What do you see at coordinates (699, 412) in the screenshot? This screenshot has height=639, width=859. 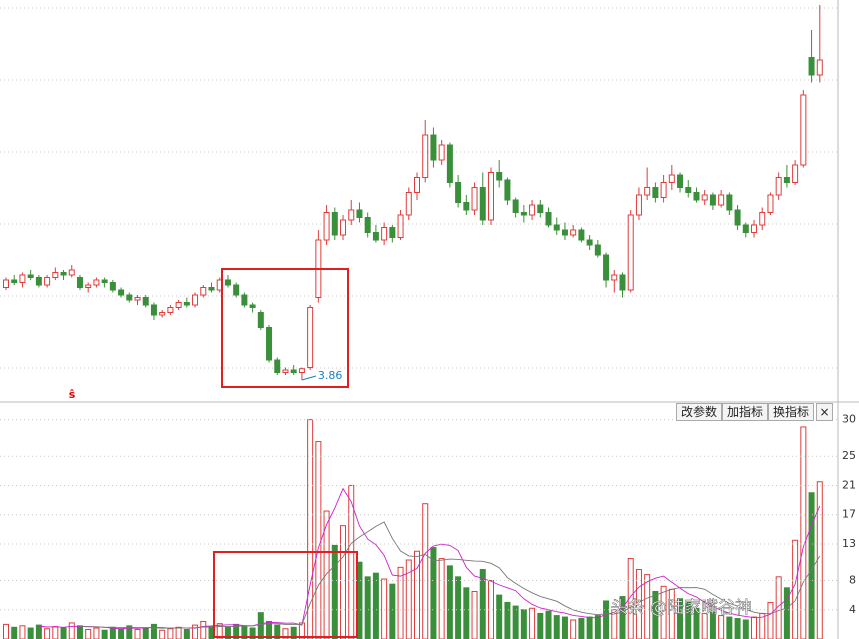 I see `button: 改参数` at bounding box center [699, 412].